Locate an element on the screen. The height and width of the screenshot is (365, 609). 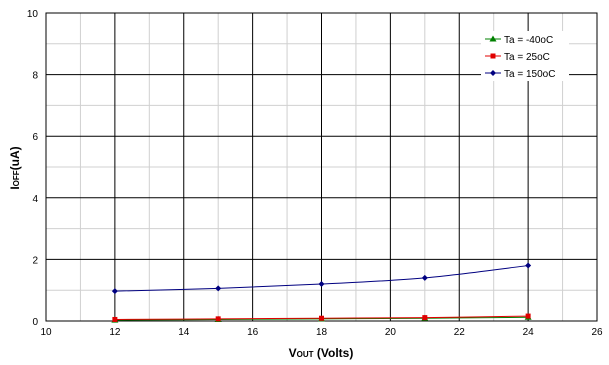
y-tick-label: 6 is located at coordinates (35, 137).